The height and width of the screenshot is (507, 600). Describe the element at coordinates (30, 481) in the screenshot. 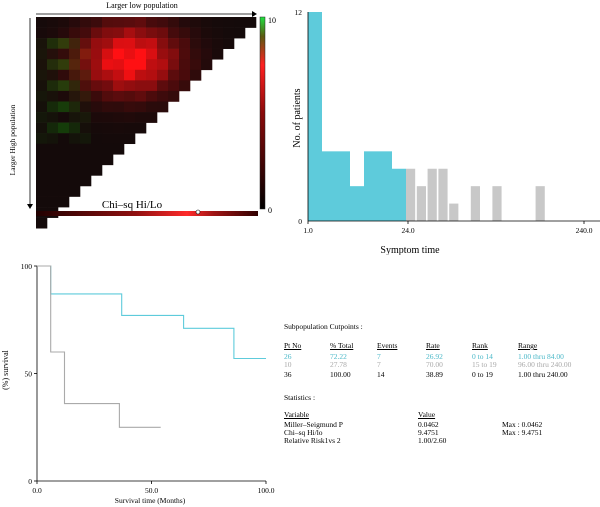

I see `survival-y-tick-label: 0` at that location.